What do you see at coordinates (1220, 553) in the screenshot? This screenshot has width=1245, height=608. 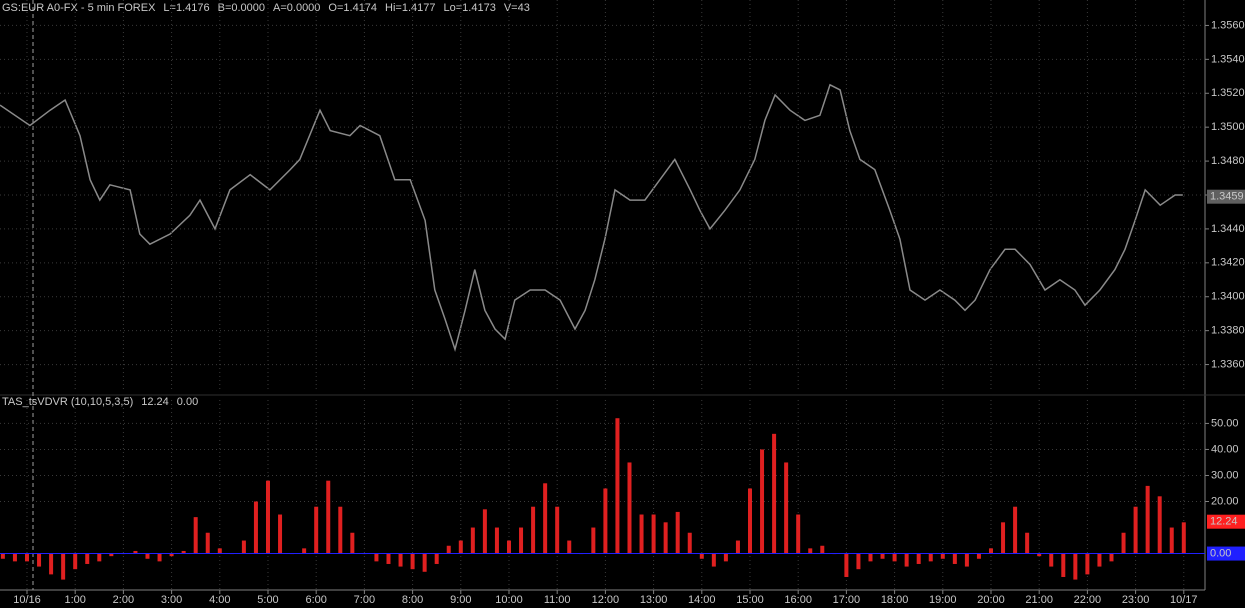 I see `readout-box-label: 0.00` at bounding box center [1220, 553].